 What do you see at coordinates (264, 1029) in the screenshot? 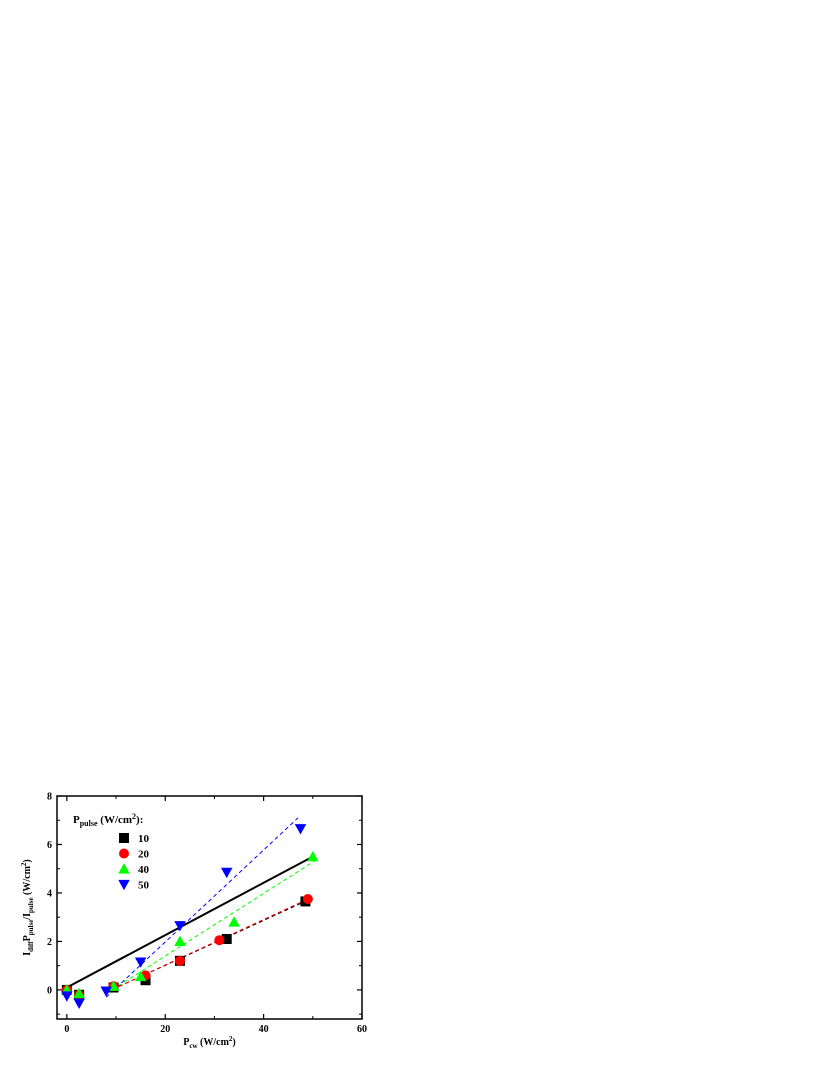
I see `x-tick-label: 40` at bounding box center [264, 1029].